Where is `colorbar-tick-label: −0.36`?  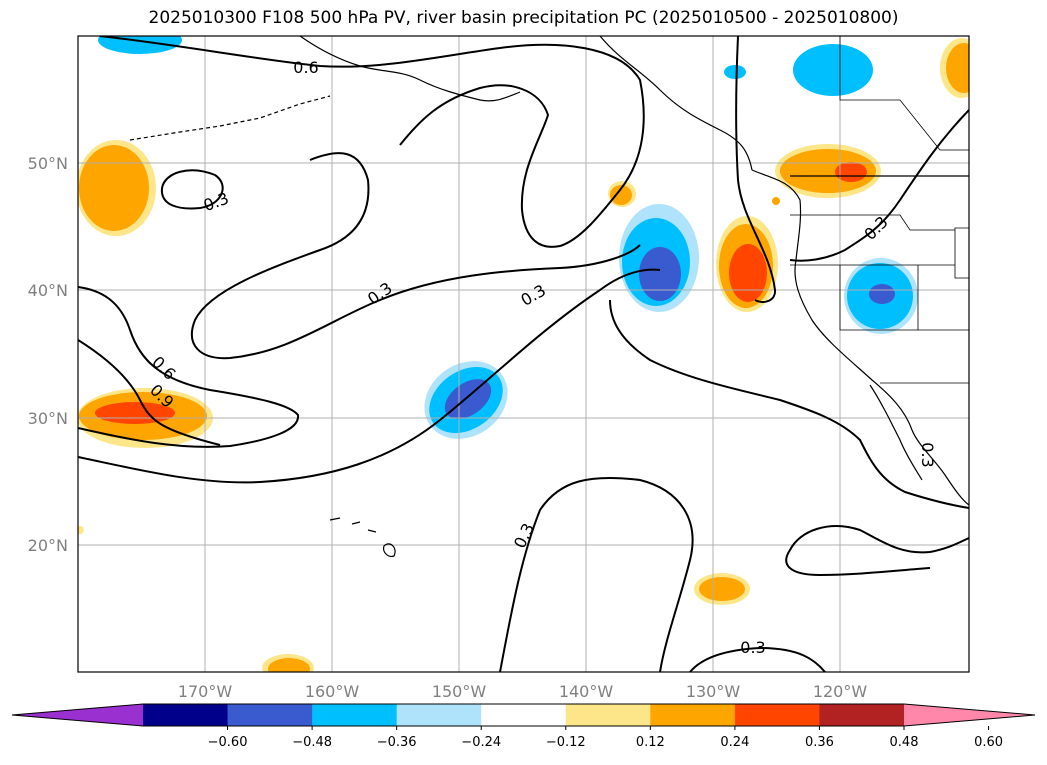 colorbar-tick-label: −0.36 is located at coordinates (397, 742).